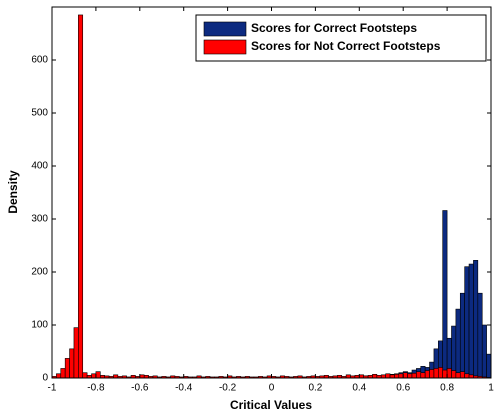 This screenshot has height=416, width=499. What do you see at coordinates (359, 388) in the screenshot?
I see `x-tick-label: 0.4` at bounding box center [359, 388].